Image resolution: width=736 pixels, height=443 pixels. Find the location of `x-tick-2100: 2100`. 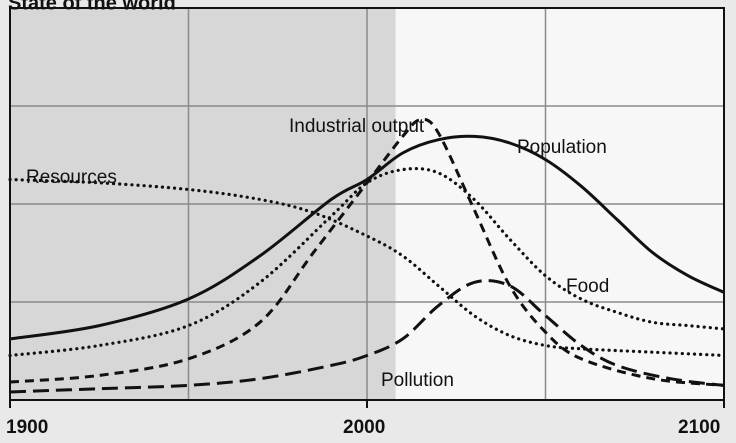

x-tick-2100: 2100 is located at coordinates (699, 427).